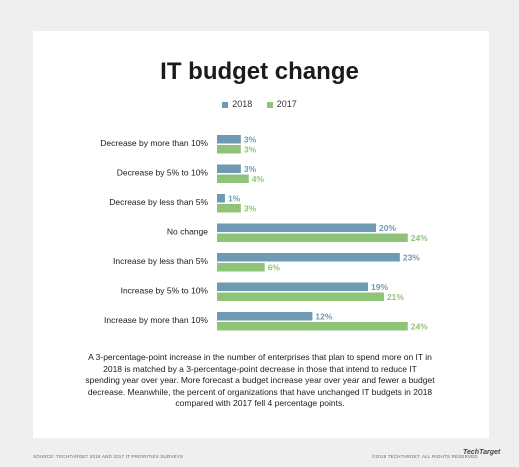 The height and width of the screenshot is (467, 519). What do you see at coordinates (165, 291) in the screenshot?
I see `category-label: Increase by 5% to 10%` at bounding box center [165, 291].